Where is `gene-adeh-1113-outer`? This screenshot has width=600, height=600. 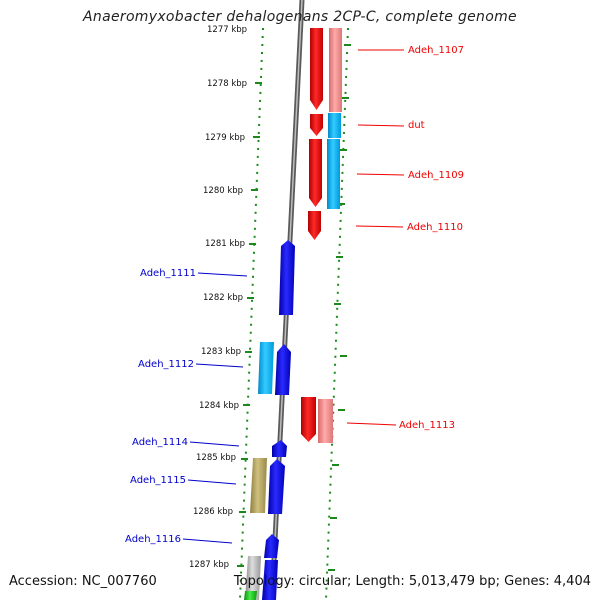 gene-adeh-1113-outer is located at coordinates (325, 421).